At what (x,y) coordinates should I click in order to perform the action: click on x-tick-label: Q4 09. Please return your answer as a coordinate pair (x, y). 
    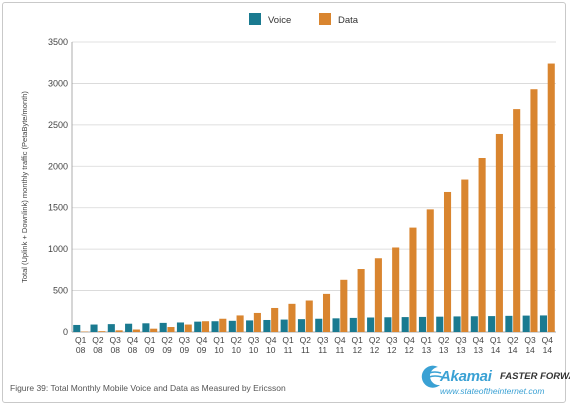
    Looking at the image, I should click on (202, 345).